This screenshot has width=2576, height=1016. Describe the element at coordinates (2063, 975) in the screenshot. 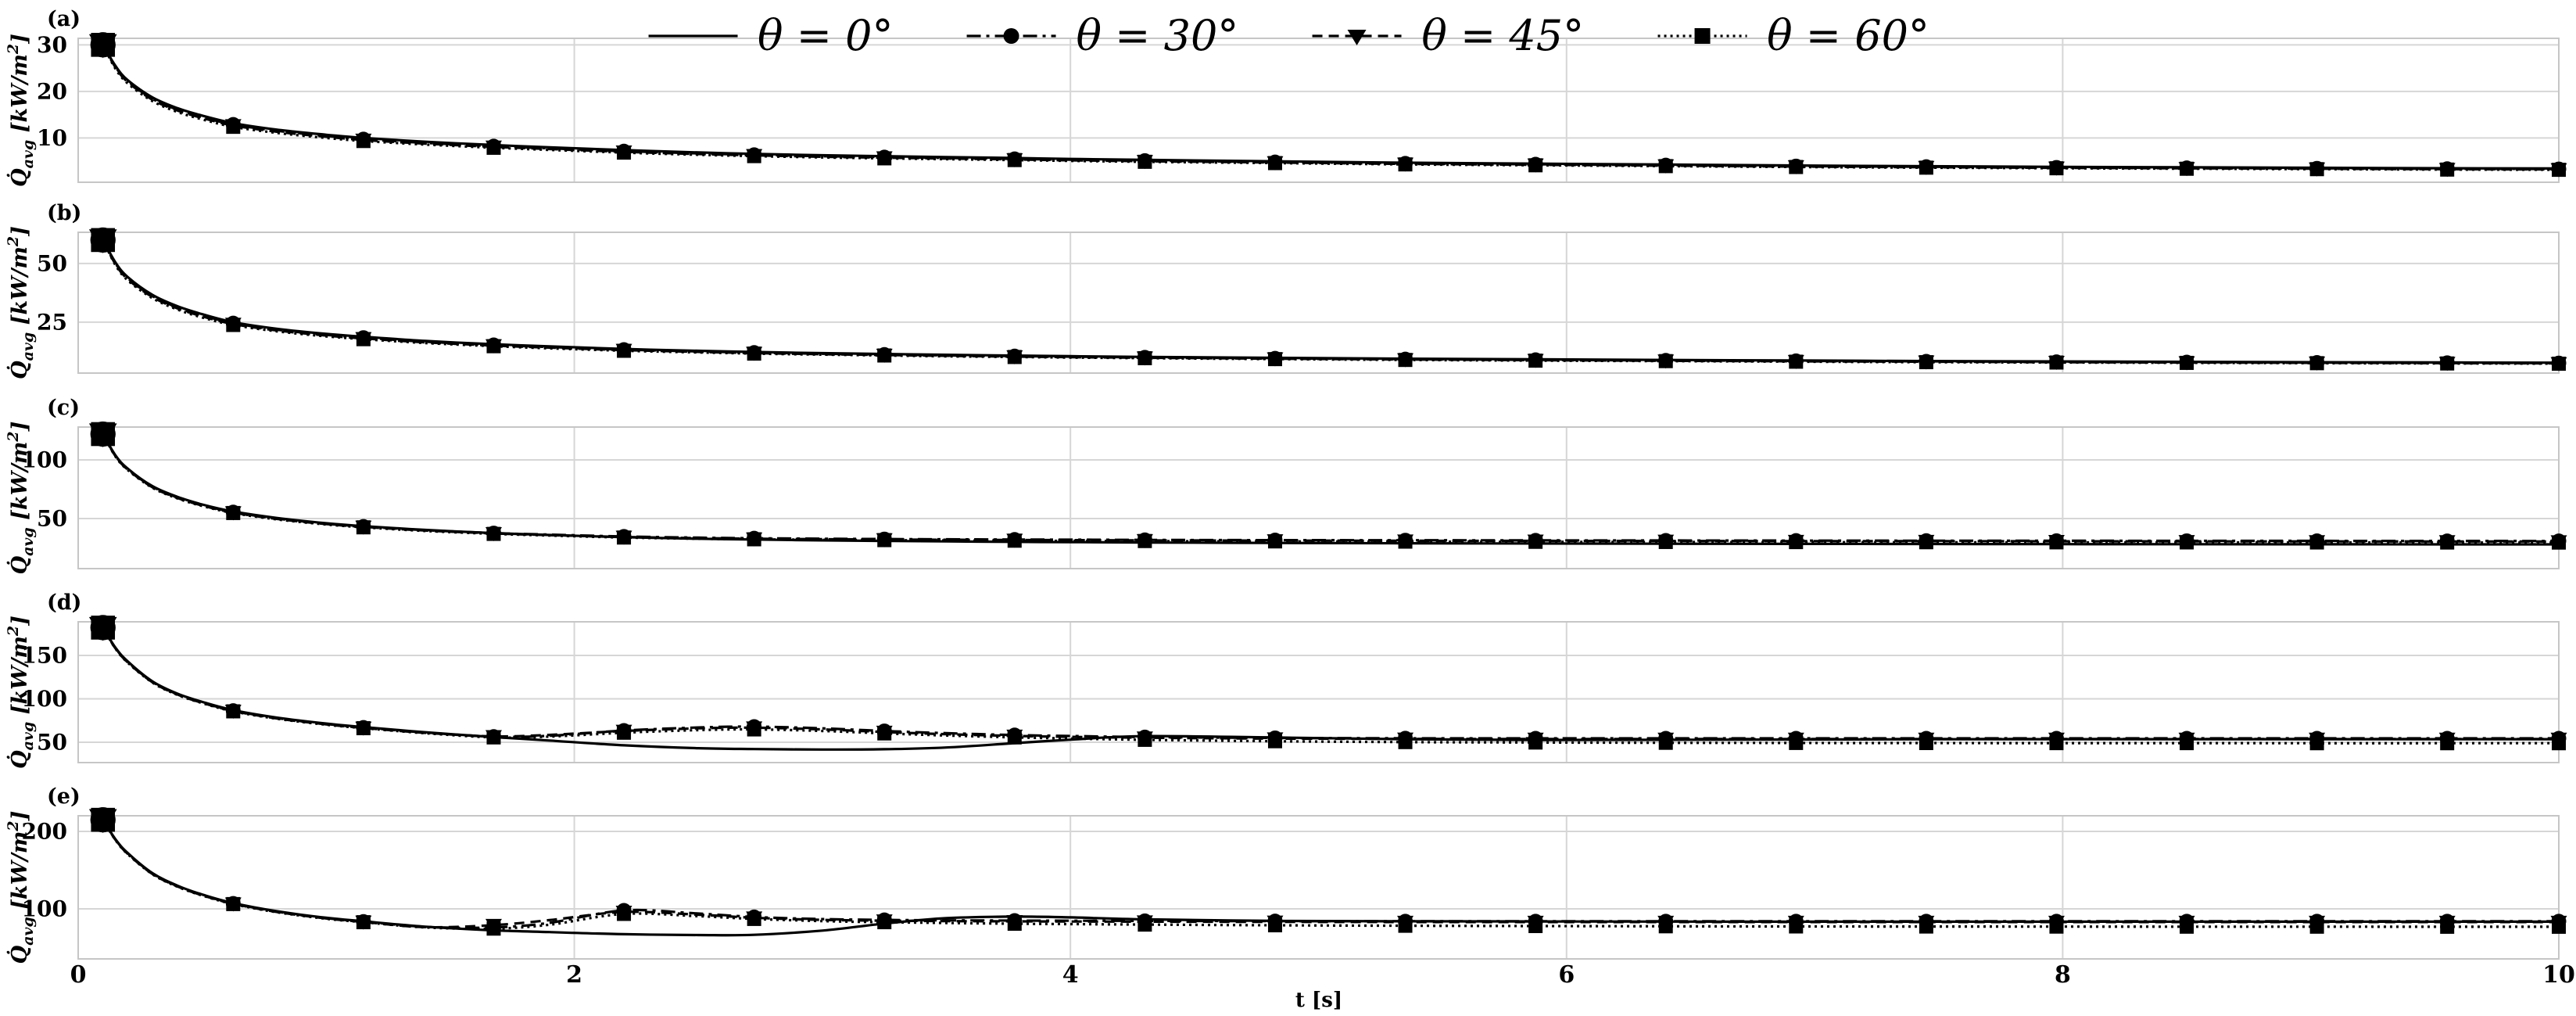

I see `x-tick-label: 8` at that location.